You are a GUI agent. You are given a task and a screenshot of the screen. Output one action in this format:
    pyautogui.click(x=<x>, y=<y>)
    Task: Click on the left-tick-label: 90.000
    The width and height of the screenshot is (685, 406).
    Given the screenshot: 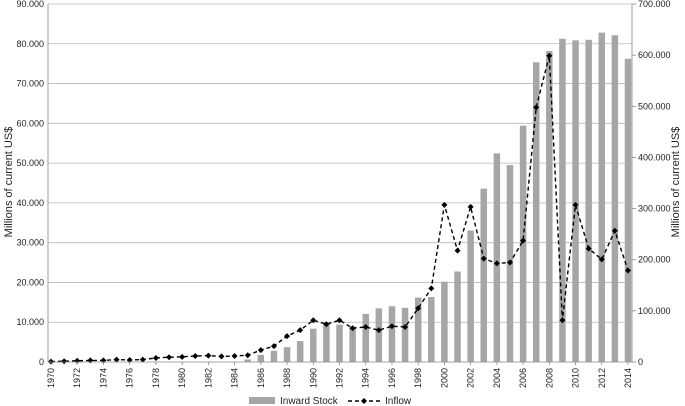 What is the action you would take?
    pyautogui.click(x=30, y=4)
    